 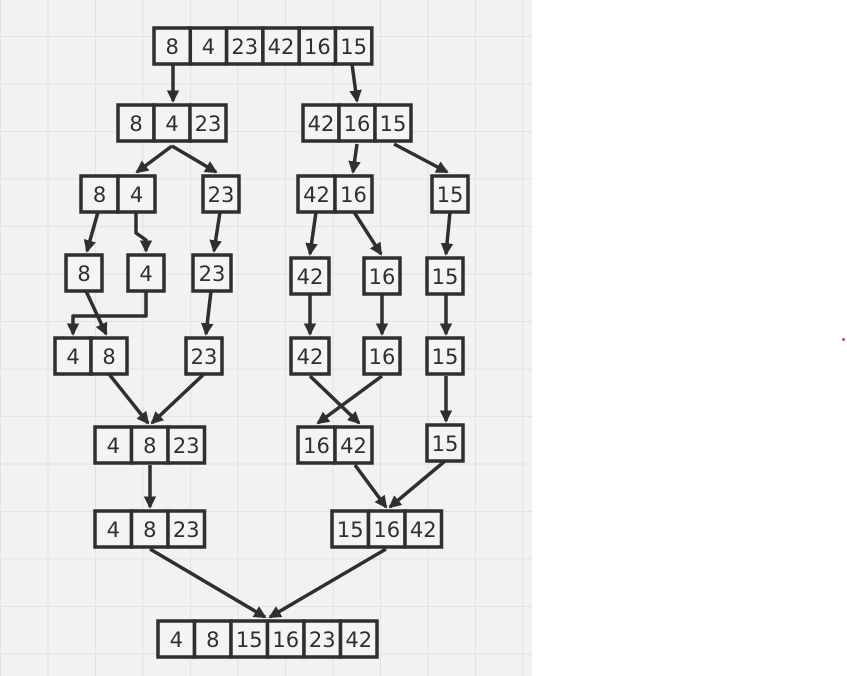 What do you see at coordinates (150, 445) in the screenshot?
I see `array-node-merged-4-8-23: 4 8 23` at bounding box center [150, 445].